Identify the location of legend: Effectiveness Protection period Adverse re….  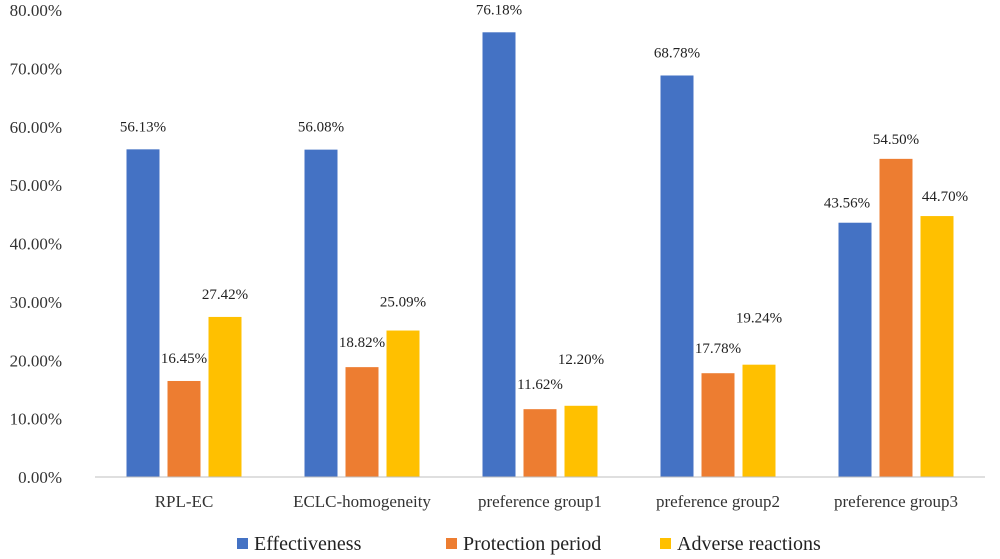
(529, 544).